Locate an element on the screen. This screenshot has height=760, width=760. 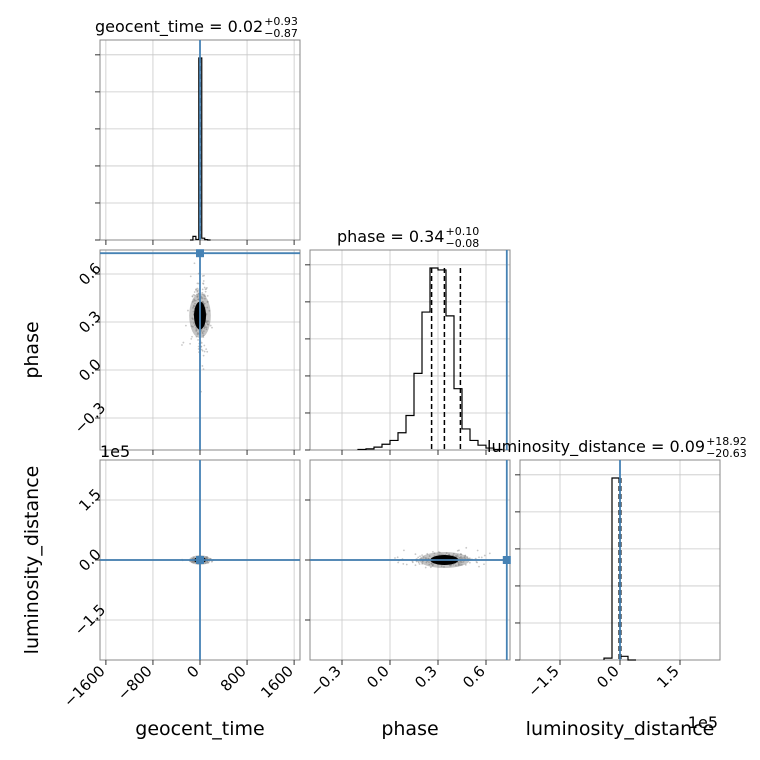
y-offset-text: 1e5 is located at coordinates (115, 451).